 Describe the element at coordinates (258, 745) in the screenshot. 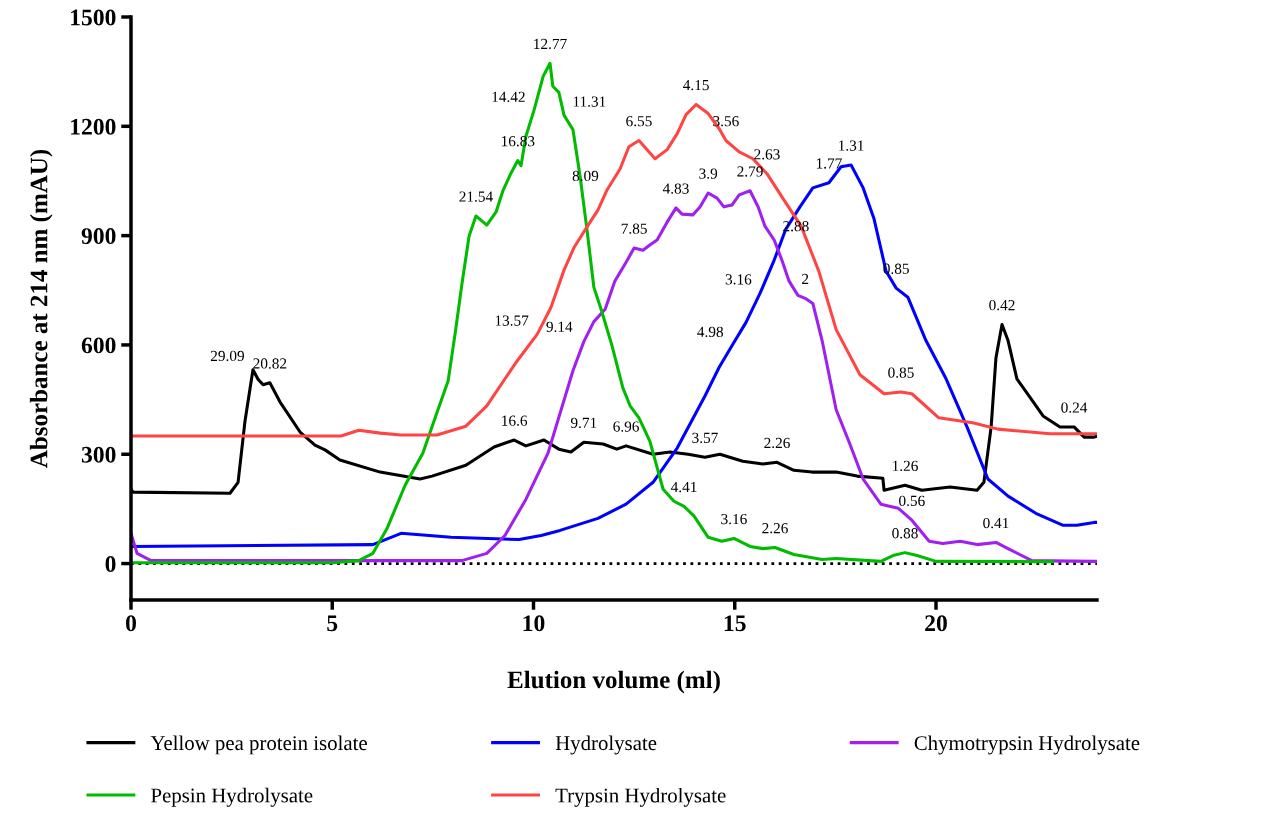

I see `legend-label: Yellow pea protein isolate` at that location.